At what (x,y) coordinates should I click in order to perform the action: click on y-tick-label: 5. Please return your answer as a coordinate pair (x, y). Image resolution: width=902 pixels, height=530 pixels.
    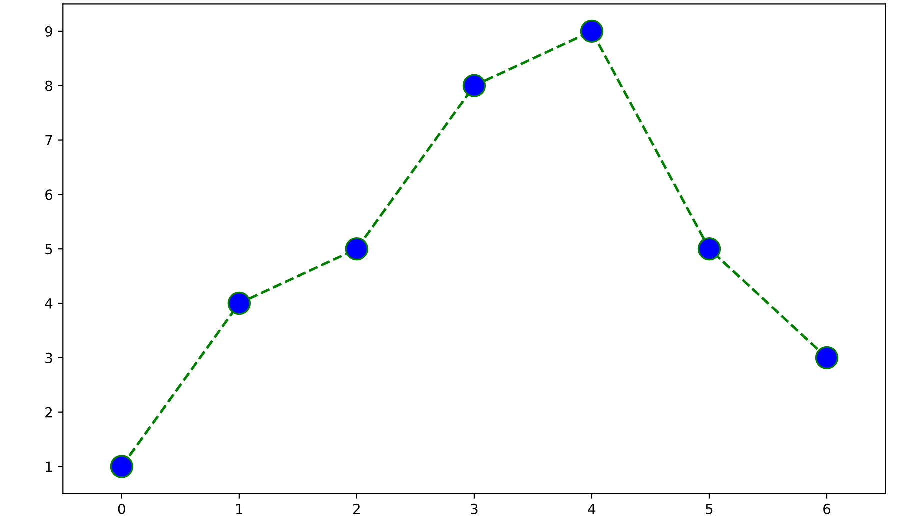
    Looking at the image, I should click on (49, 249).